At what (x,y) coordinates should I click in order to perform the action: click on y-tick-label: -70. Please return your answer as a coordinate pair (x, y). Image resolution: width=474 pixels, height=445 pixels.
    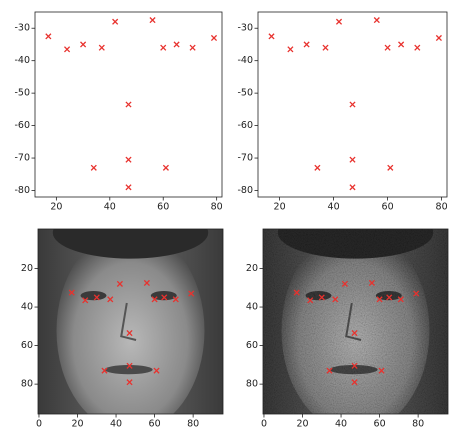
    Looking at the image, I should click on (245, 158).